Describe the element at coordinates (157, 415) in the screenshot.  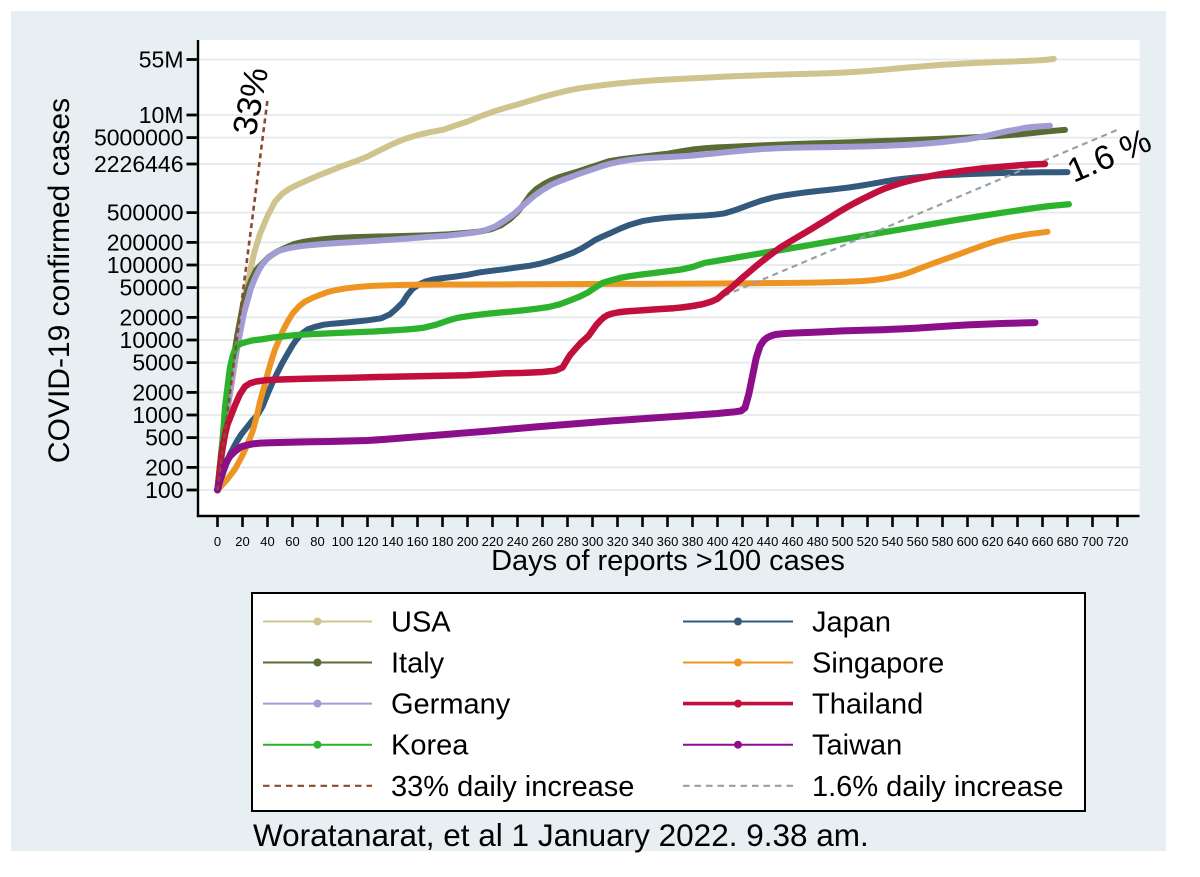
I see `svg-text: 1000` at that location.